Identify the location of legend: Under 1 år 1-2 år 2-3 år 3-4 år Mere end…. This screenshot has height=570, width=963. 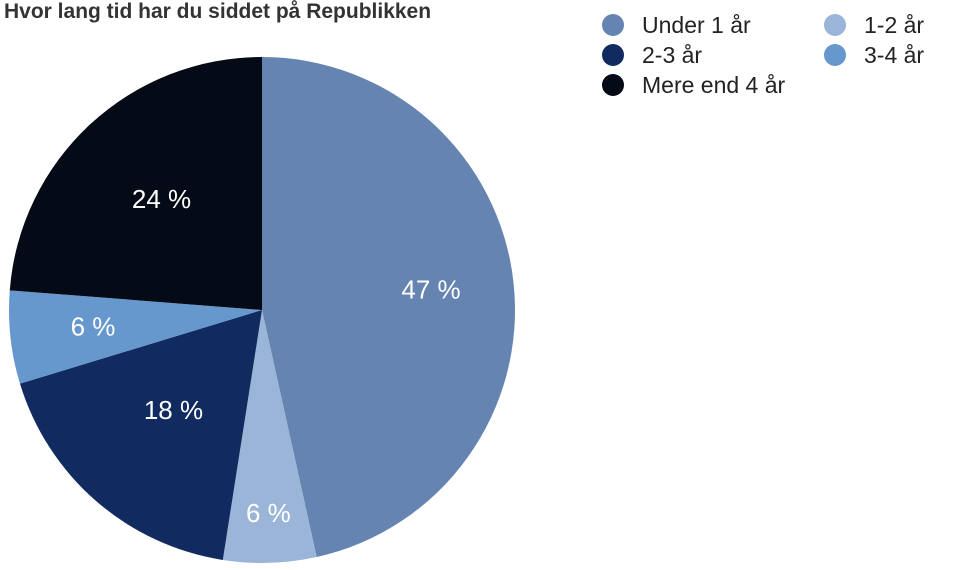
(773, 55).